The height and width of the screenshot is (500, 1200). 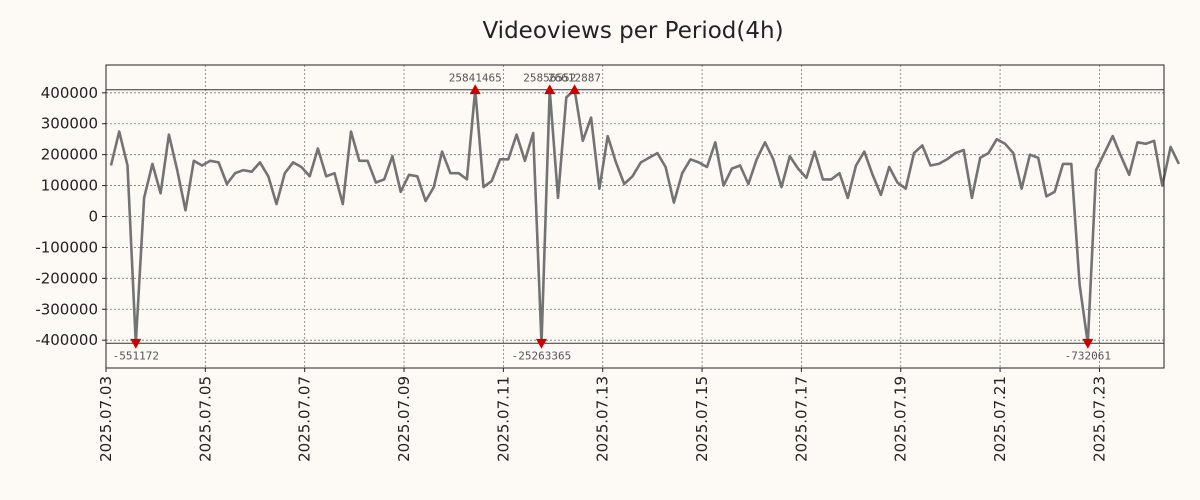 I want to click on x-tick-label: 2025.07.03, so click(x=106, y=419).